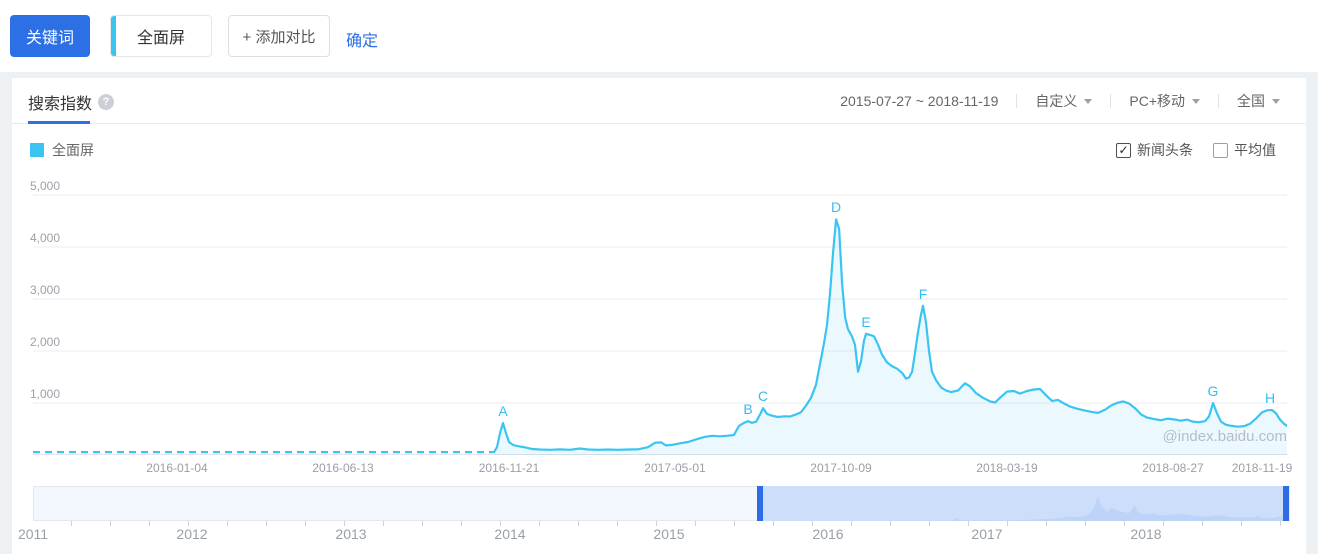 The image size is (1318, 554). What do you see at coordinates (177, 468) in the screenshot?
I see `x-tick-label: 2016-01-04` at bounding box center [177, 468].